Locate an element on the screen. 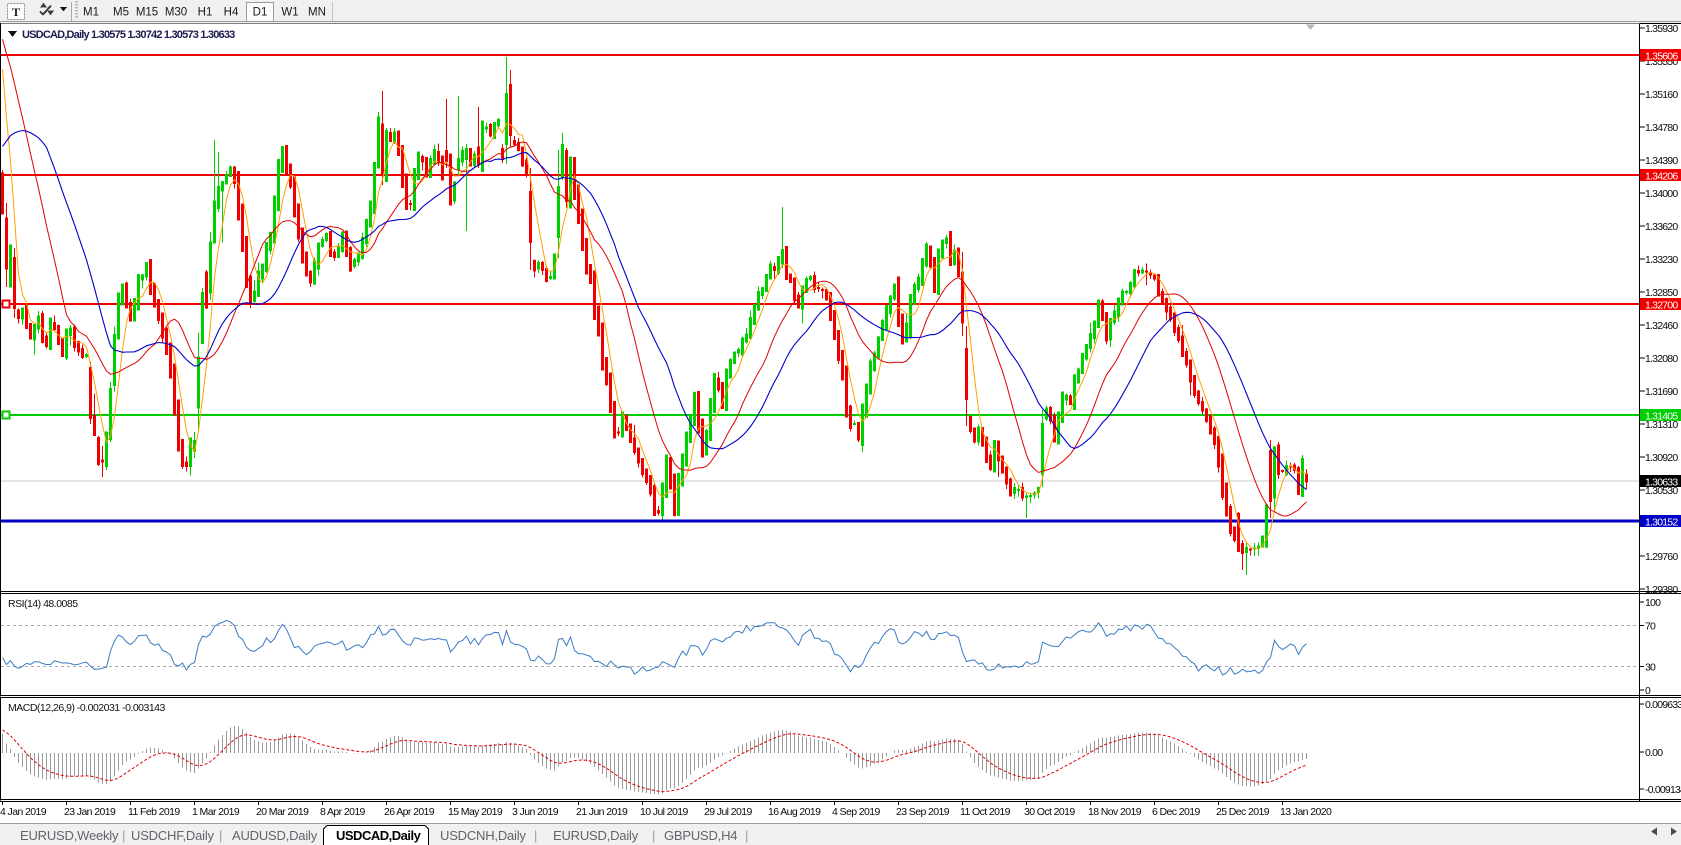 This screenshot has height=845, width=1681. svg-text: 15 May 2019 is located at coordinates (475, 812).